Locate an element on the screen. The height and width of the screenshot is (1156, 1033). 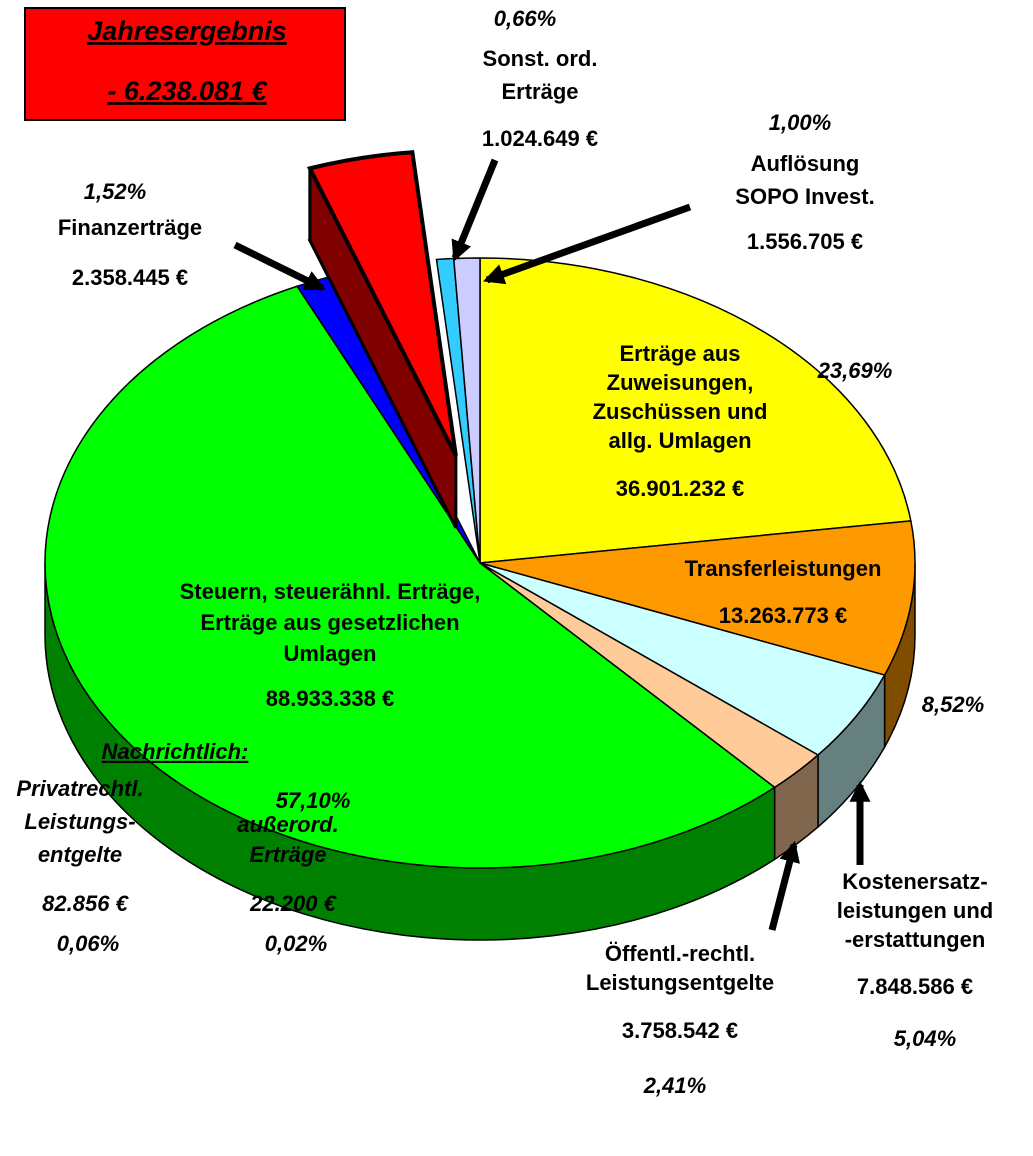
result-box is located at coordinates (185, 64).